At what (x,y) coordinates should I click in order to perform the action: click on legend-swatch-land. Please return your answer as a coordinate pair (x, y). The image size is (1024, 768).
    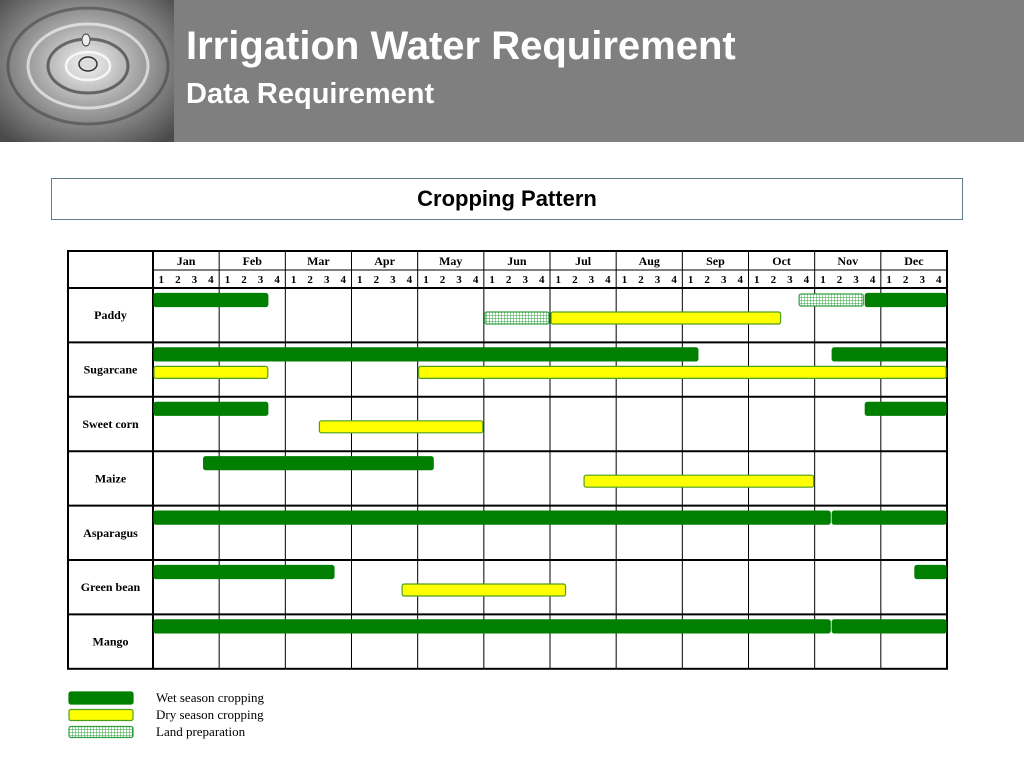
    Looking at the image, I should click on (101, 732).